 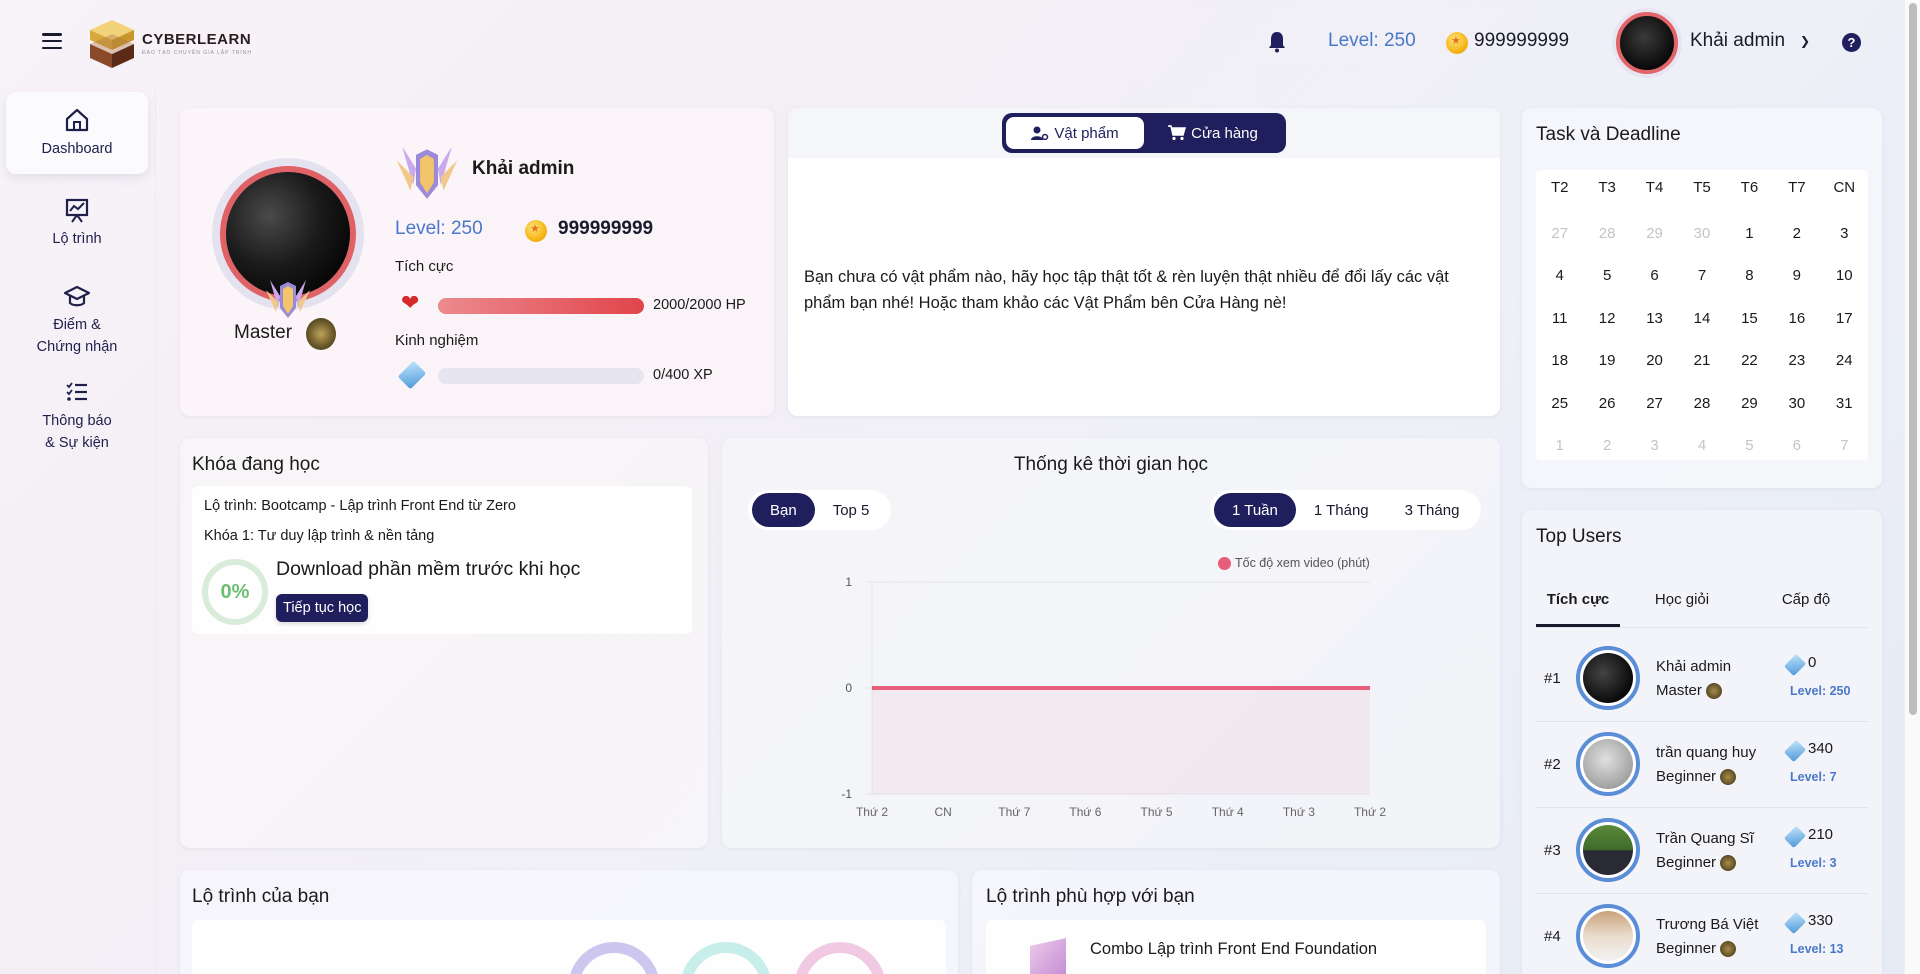 I want to click on sidebar-item-label: Thông báo, so click(x=77, y=421).